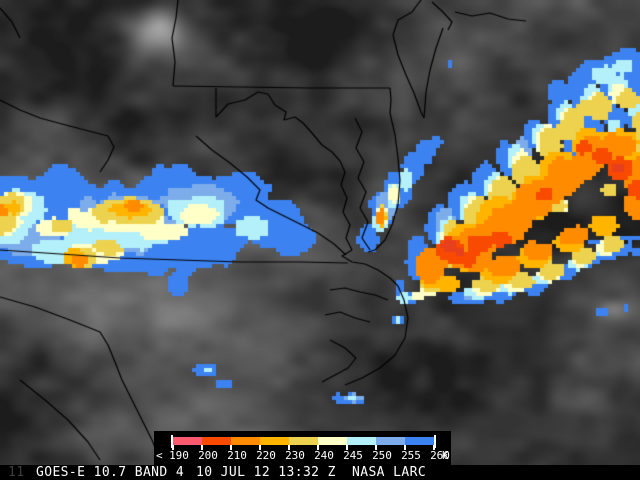 This screenshot has width=640, height=480. Describe the element at coordinates (324, 455) in the screenshot. I see `legend-tick-label: 240` at that location.